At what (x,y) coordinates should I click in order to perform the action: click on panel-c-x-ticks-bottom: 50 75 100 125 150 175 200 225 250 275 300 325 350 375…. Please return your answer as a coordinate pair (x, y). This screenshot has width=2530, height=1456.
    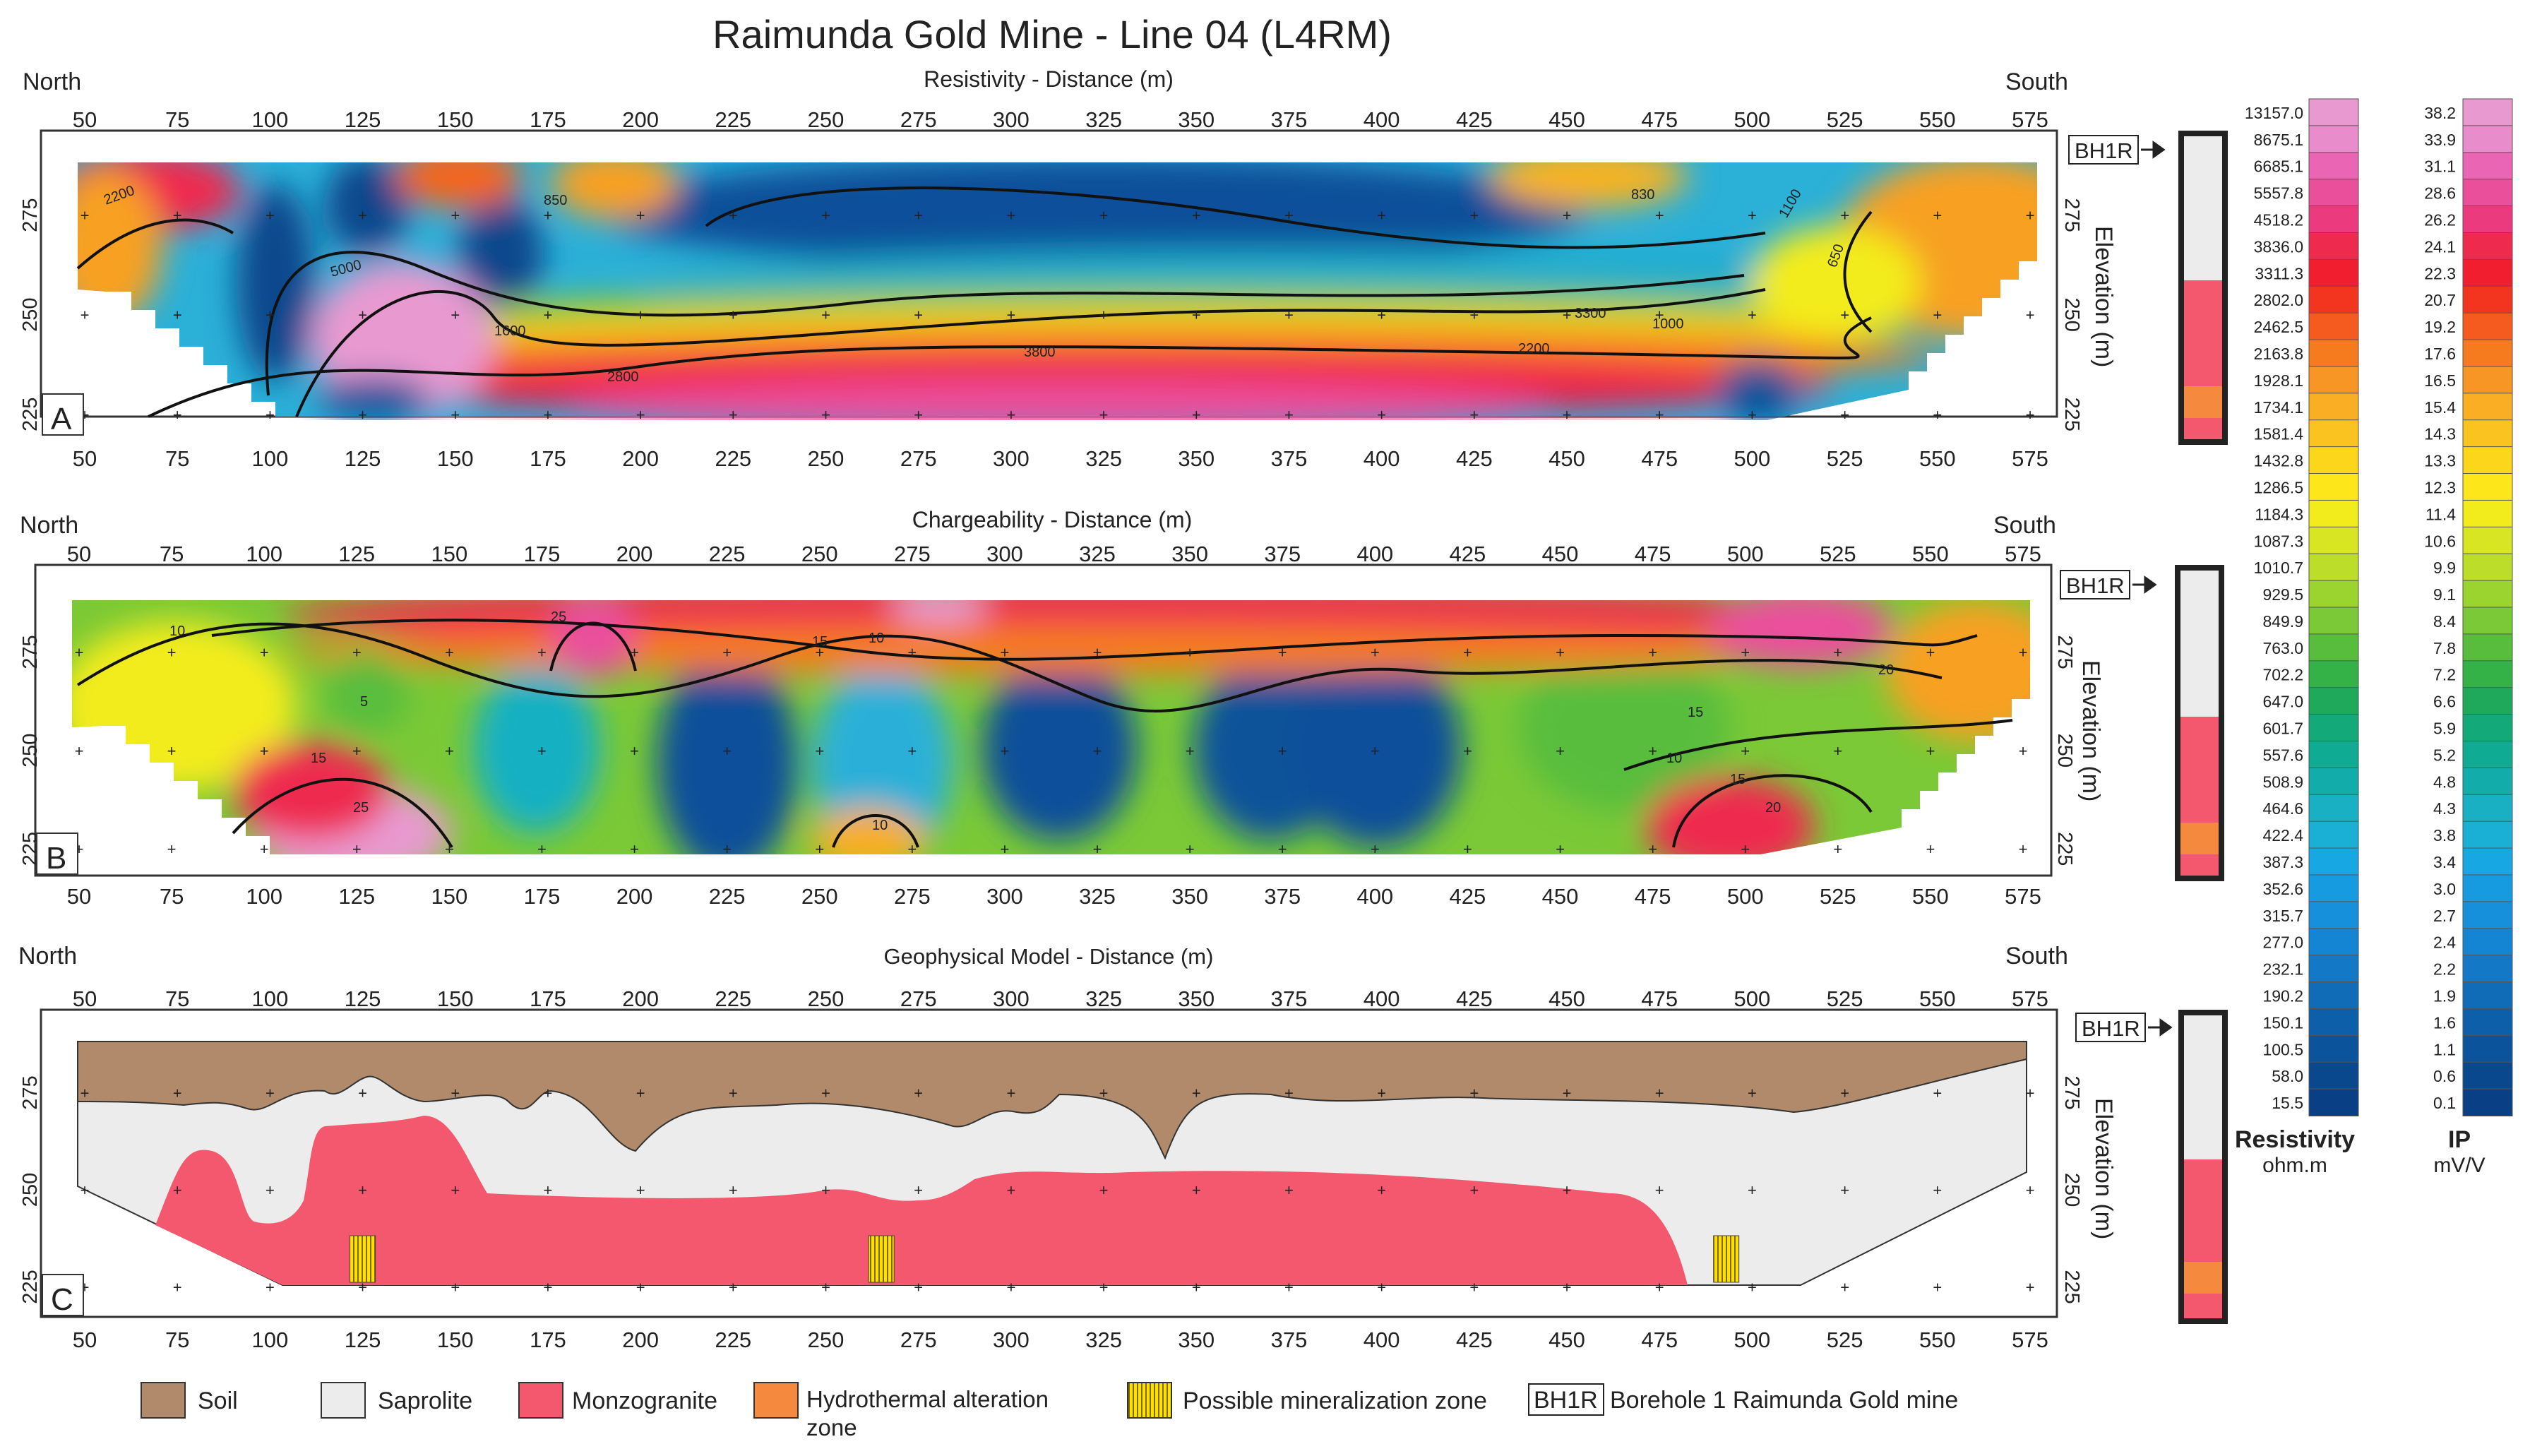
    Looking at the image, I should click on (1060, 1339).